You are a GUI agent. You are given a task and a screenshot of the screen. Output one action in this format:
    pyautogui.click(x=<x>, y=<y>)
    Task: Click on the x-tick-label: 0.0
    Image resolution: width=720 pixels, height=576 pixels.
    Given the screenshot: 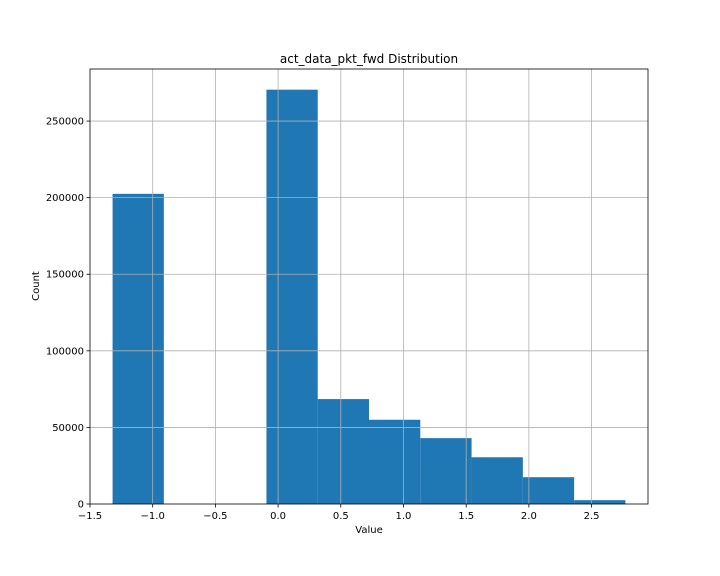 What is the action you would take?
    pyautogui.click(x=278, y=516)
    